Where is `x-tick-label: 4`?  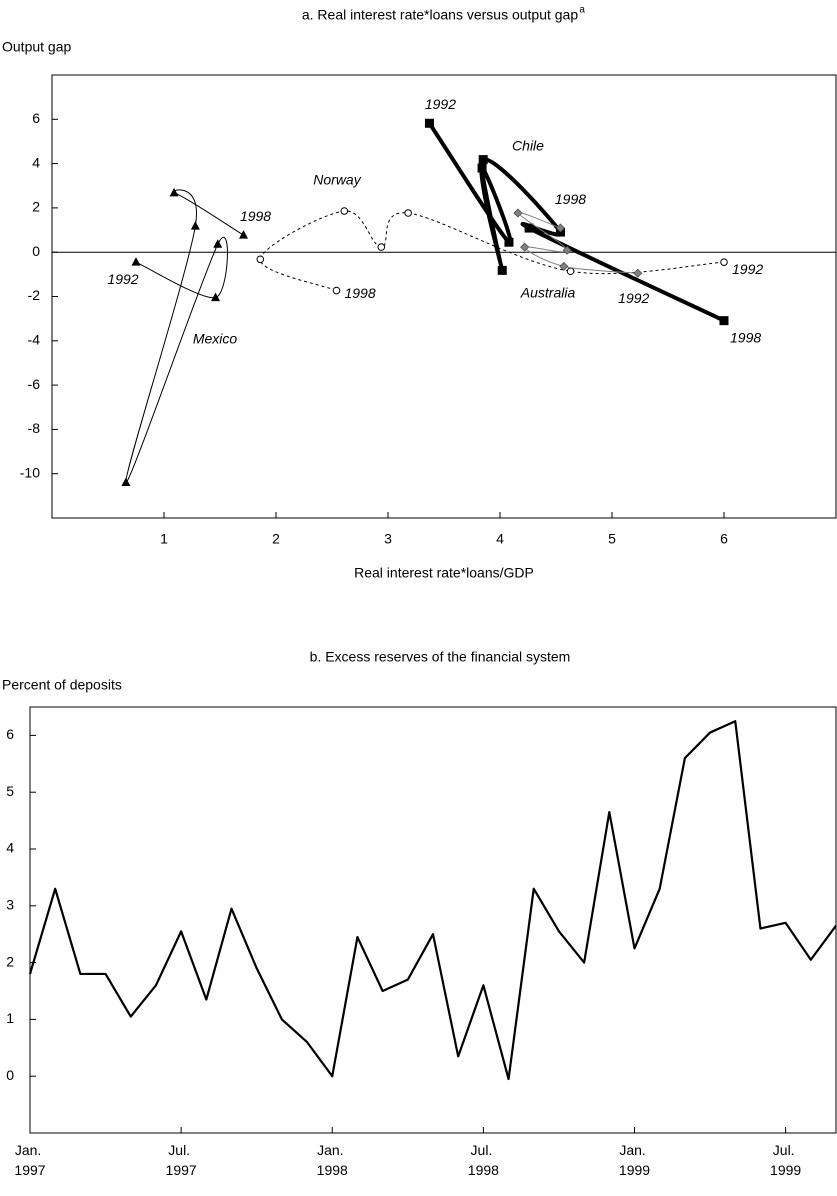 x-tick-label: 4 is located at coordinates (500, 539).